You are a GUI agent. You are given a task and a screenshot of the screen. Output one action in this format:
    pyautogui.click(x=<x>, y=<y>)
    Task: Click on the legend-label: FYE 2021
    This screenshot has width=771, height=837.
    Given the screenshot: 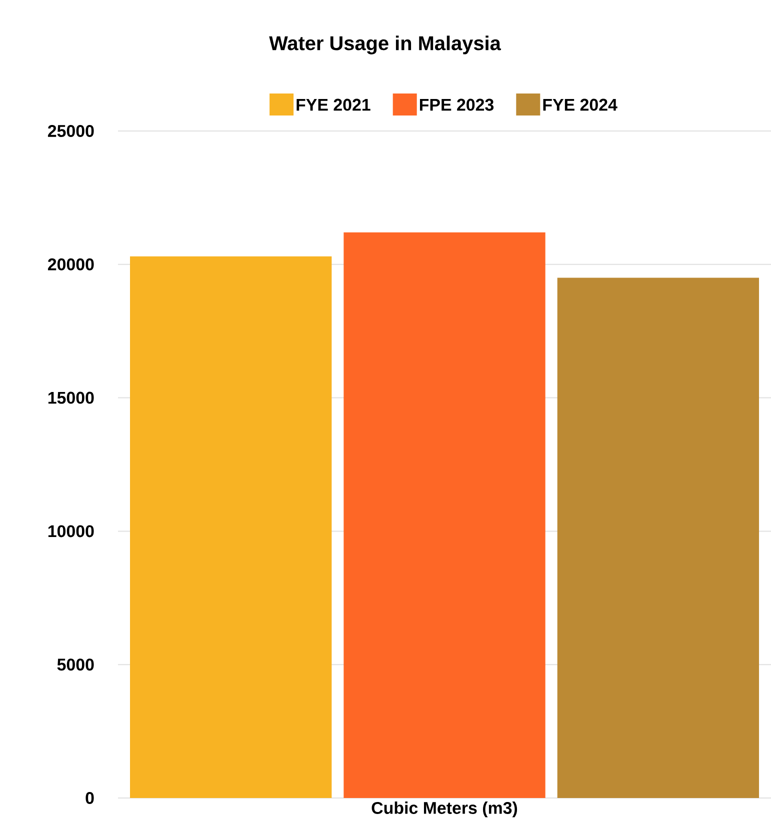 What is the action you would take?
    pyautogui.click(x=333, y=104)
    